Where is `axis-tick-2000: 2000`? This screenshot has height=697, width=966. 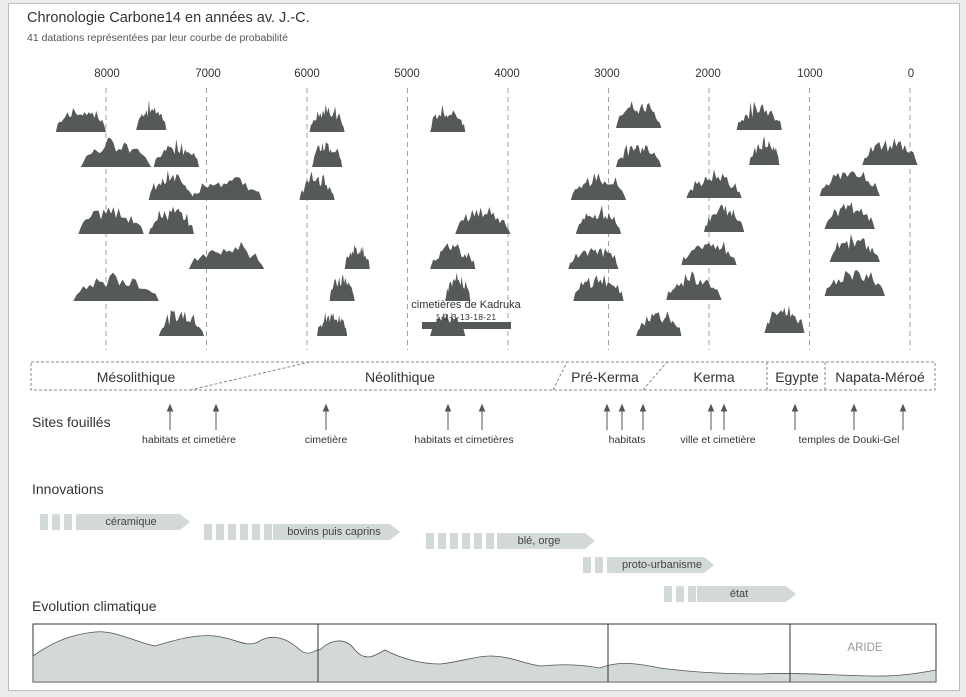 axis-tick-2000: 2000 is located at coordinates (708, 74).